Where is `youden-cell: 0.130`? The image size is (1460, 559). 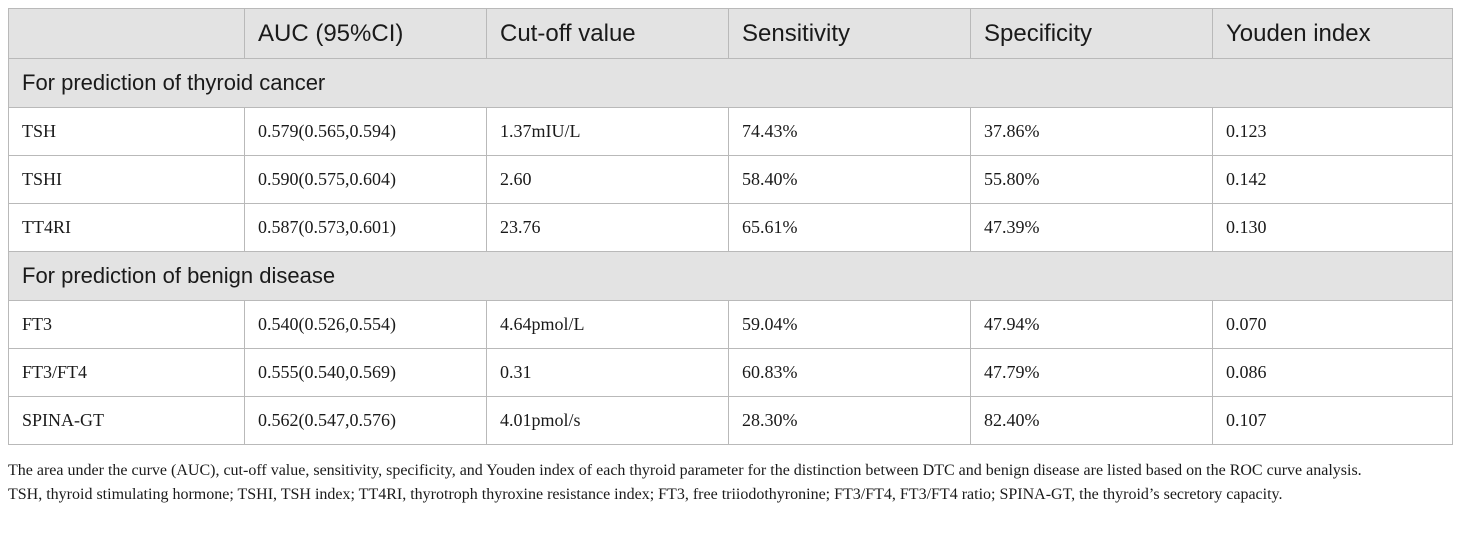 youden-cell: 0.130 is located at coordinates (1332, 227).